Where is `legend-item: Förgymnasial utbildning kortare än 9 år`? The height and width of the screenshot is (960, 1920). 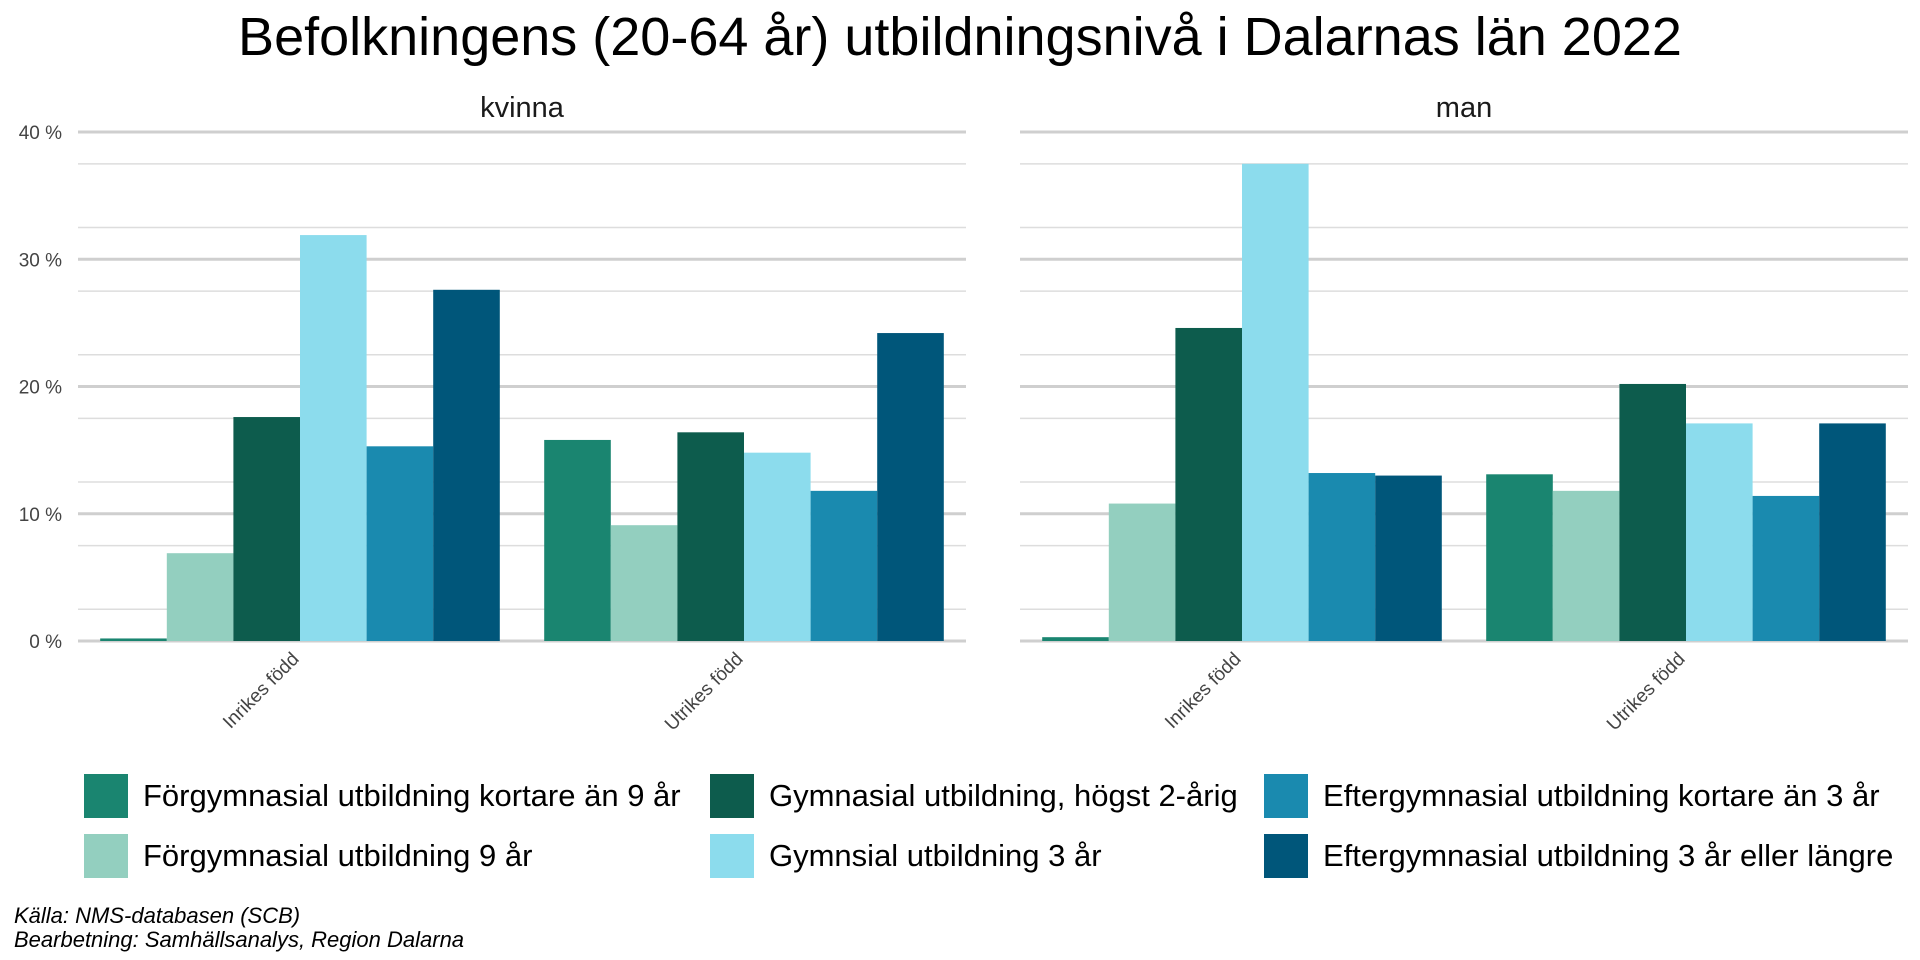
legend-item: Förgymnasial utbildning kortare än 9 år is located at coordinates (382, 796).